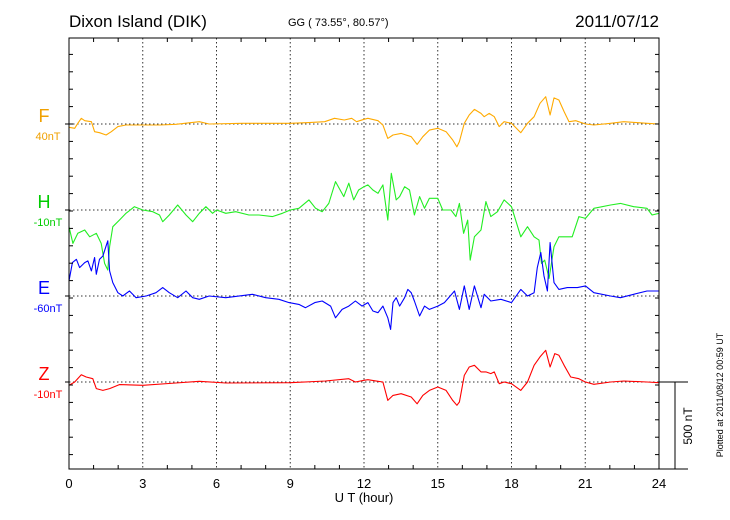  What do you see at coordinates (659, 483) in the screenshot?
I see `x-tick-label: 24` at bounding box center [659, 483].